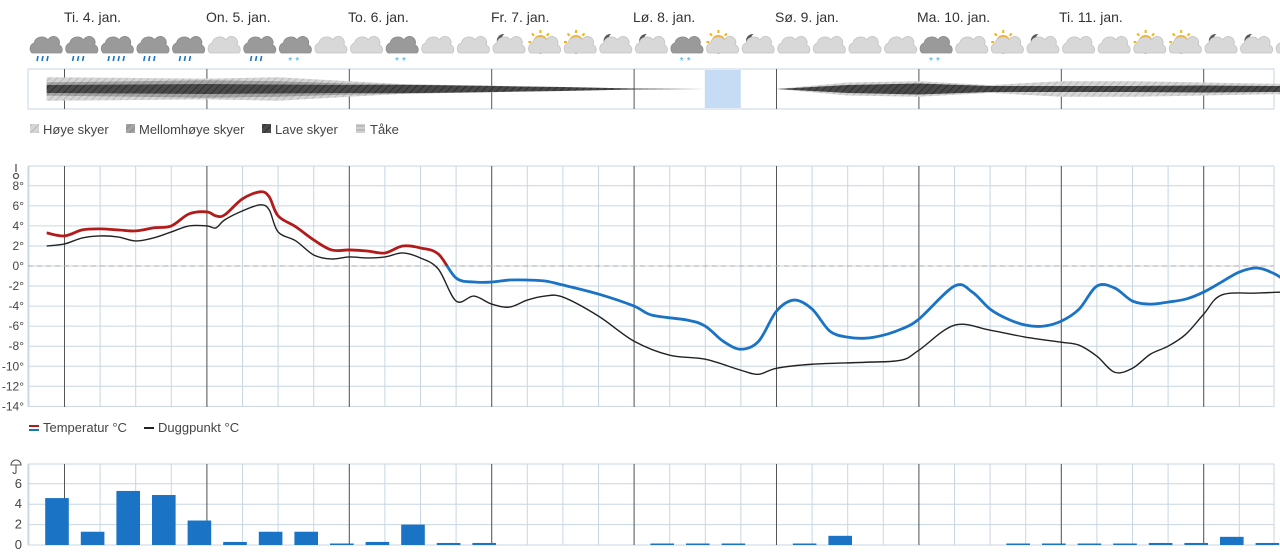  What do you see at coordinates (34, 128) in the screenshot?
I see `high-cloud-swatch` at bounding box center [34, 128].